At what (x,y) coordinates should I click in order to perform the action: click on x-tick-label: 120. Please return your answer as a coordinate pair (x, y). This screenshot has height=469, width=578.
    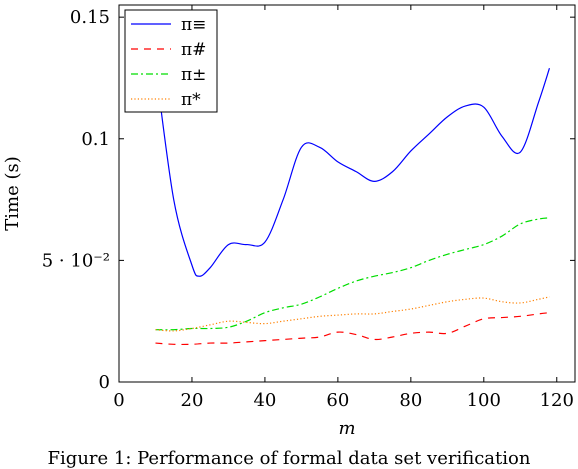
    Looking at the image, I should click on (557, 400).